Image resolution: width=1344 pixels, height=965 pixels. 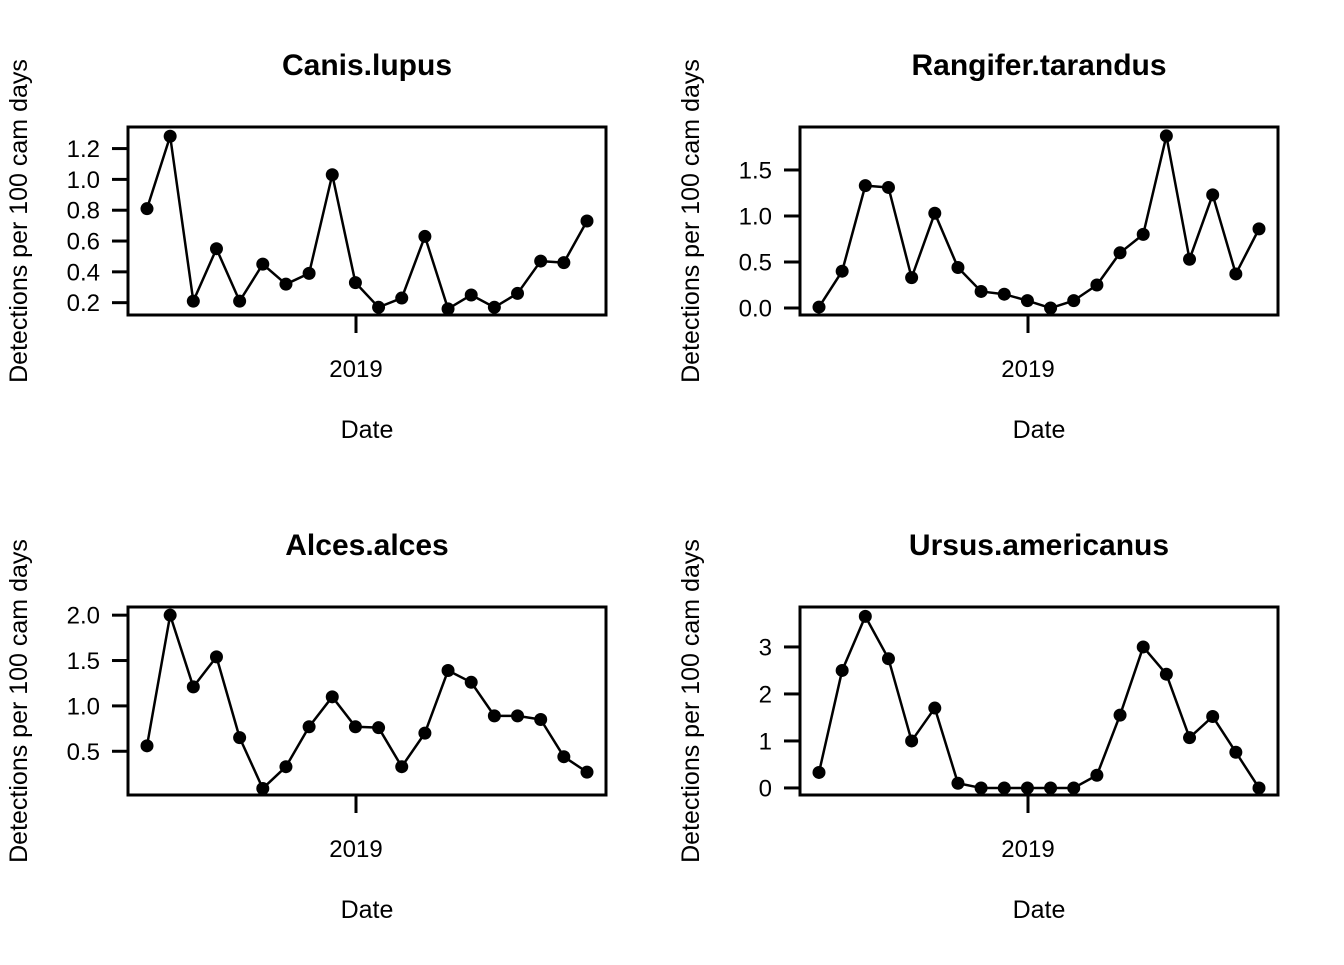 I want to click on subplot-title: Alces.alces, so click(x=366, y=545).